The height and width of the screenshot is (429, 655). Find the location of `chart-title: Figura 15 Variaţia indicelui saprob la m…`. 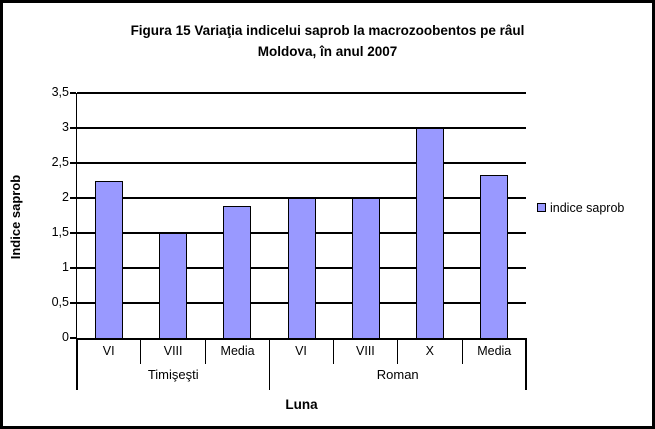

chart-title: Figura 15 Variaţia indicelui saprob la m… is located at coordinates (327, 41).